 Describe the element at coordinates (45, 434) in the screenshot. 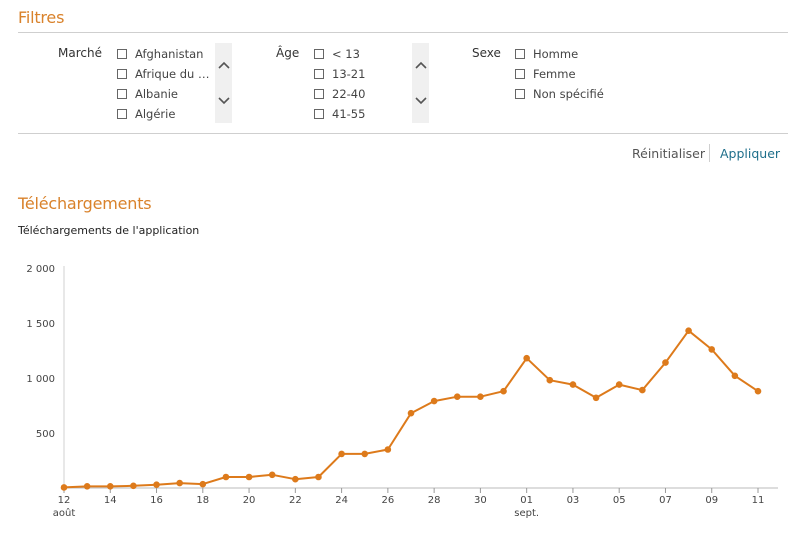

I see `y-tick-label: 500` at that location.